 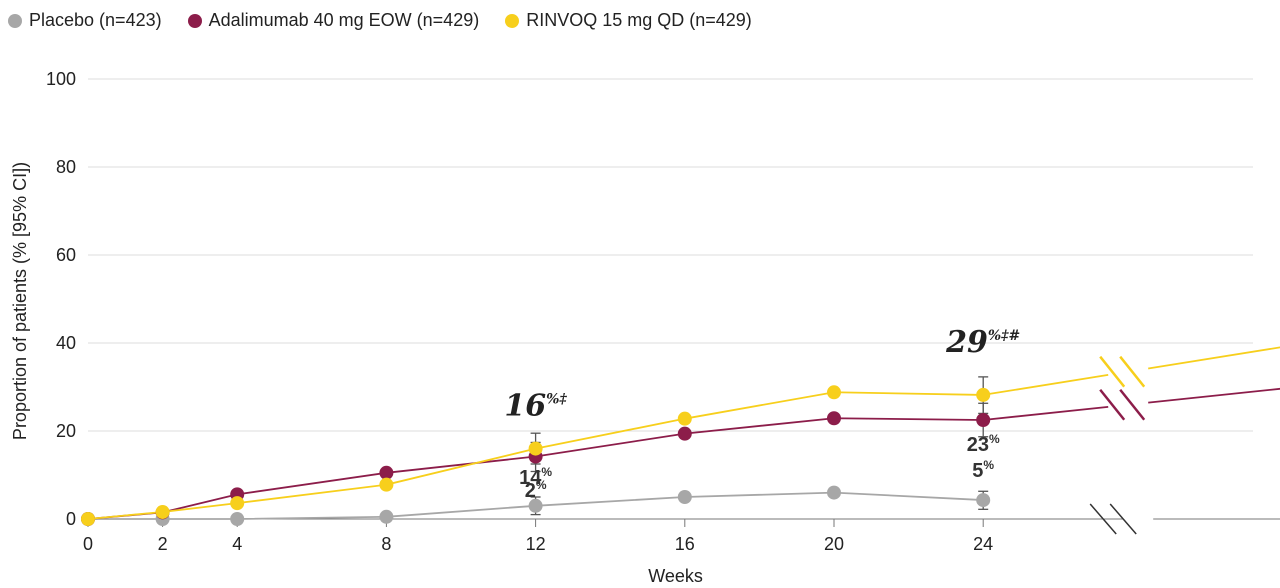 I want to click on x-axis: 02481216202456, so click(x=681, y=536).